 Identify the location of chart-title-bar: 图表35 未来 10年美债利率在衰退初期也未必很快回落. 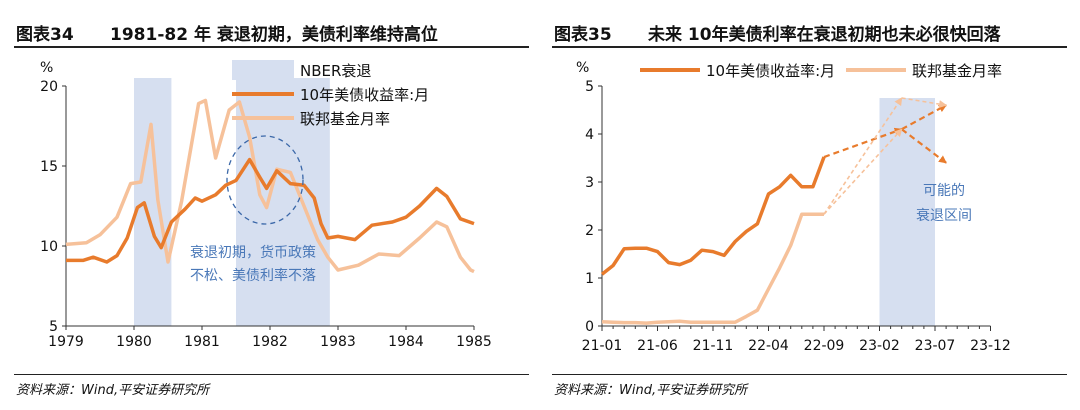
(809, 33).